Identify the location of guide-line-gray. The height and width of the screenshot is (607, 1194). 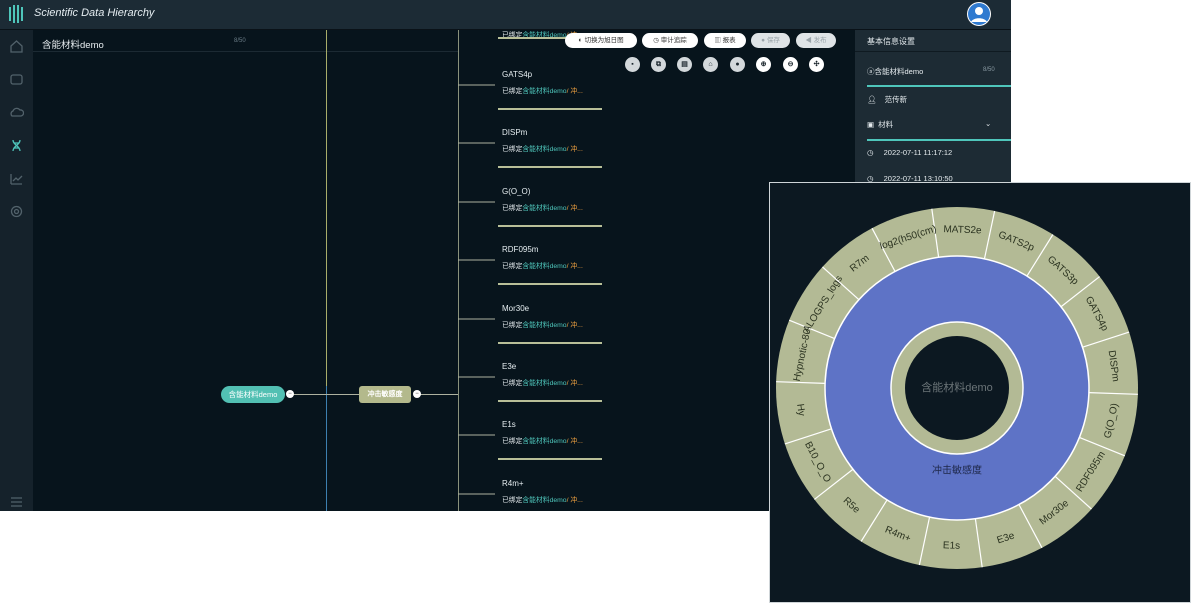
(458, 270).